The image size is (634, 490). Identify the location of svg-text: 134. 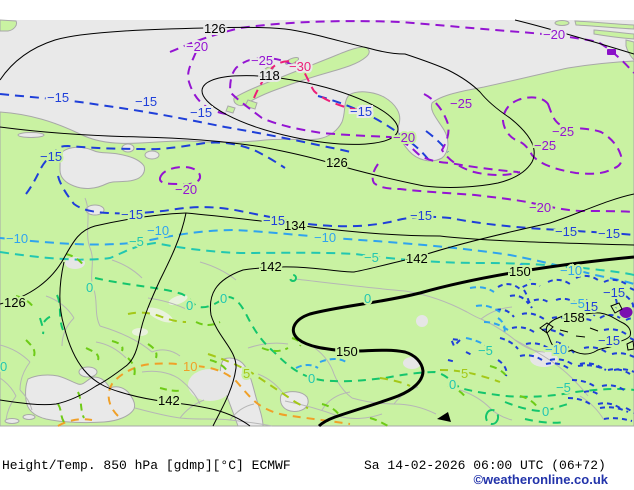
(295, 225).